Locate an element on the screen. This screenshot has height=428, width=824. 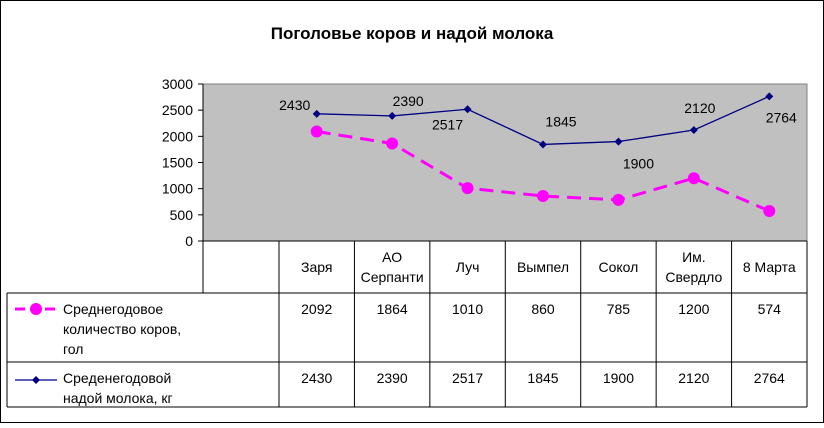
legend-entry-text: Среднегодовое is located at coordinates (113, 309).